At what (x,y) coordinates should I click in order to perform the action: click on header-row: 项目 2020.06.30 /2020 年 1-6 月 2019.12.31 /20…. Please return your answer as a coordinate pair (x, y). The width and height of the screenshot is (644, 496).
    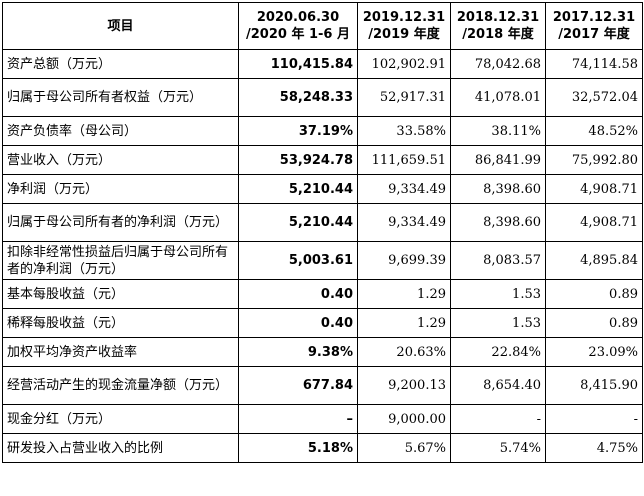
    Looking at the image, I should click on (322, 26).